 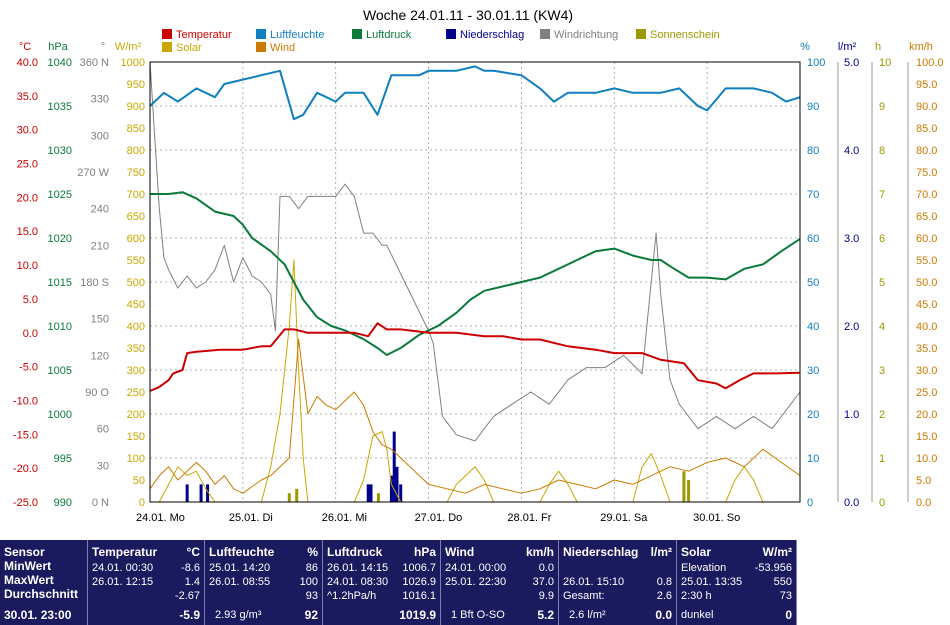 What do you see at coordinates (139, 481) in the screenshot?
I see `solar-tick: 50` at bounding box center [139, 481].